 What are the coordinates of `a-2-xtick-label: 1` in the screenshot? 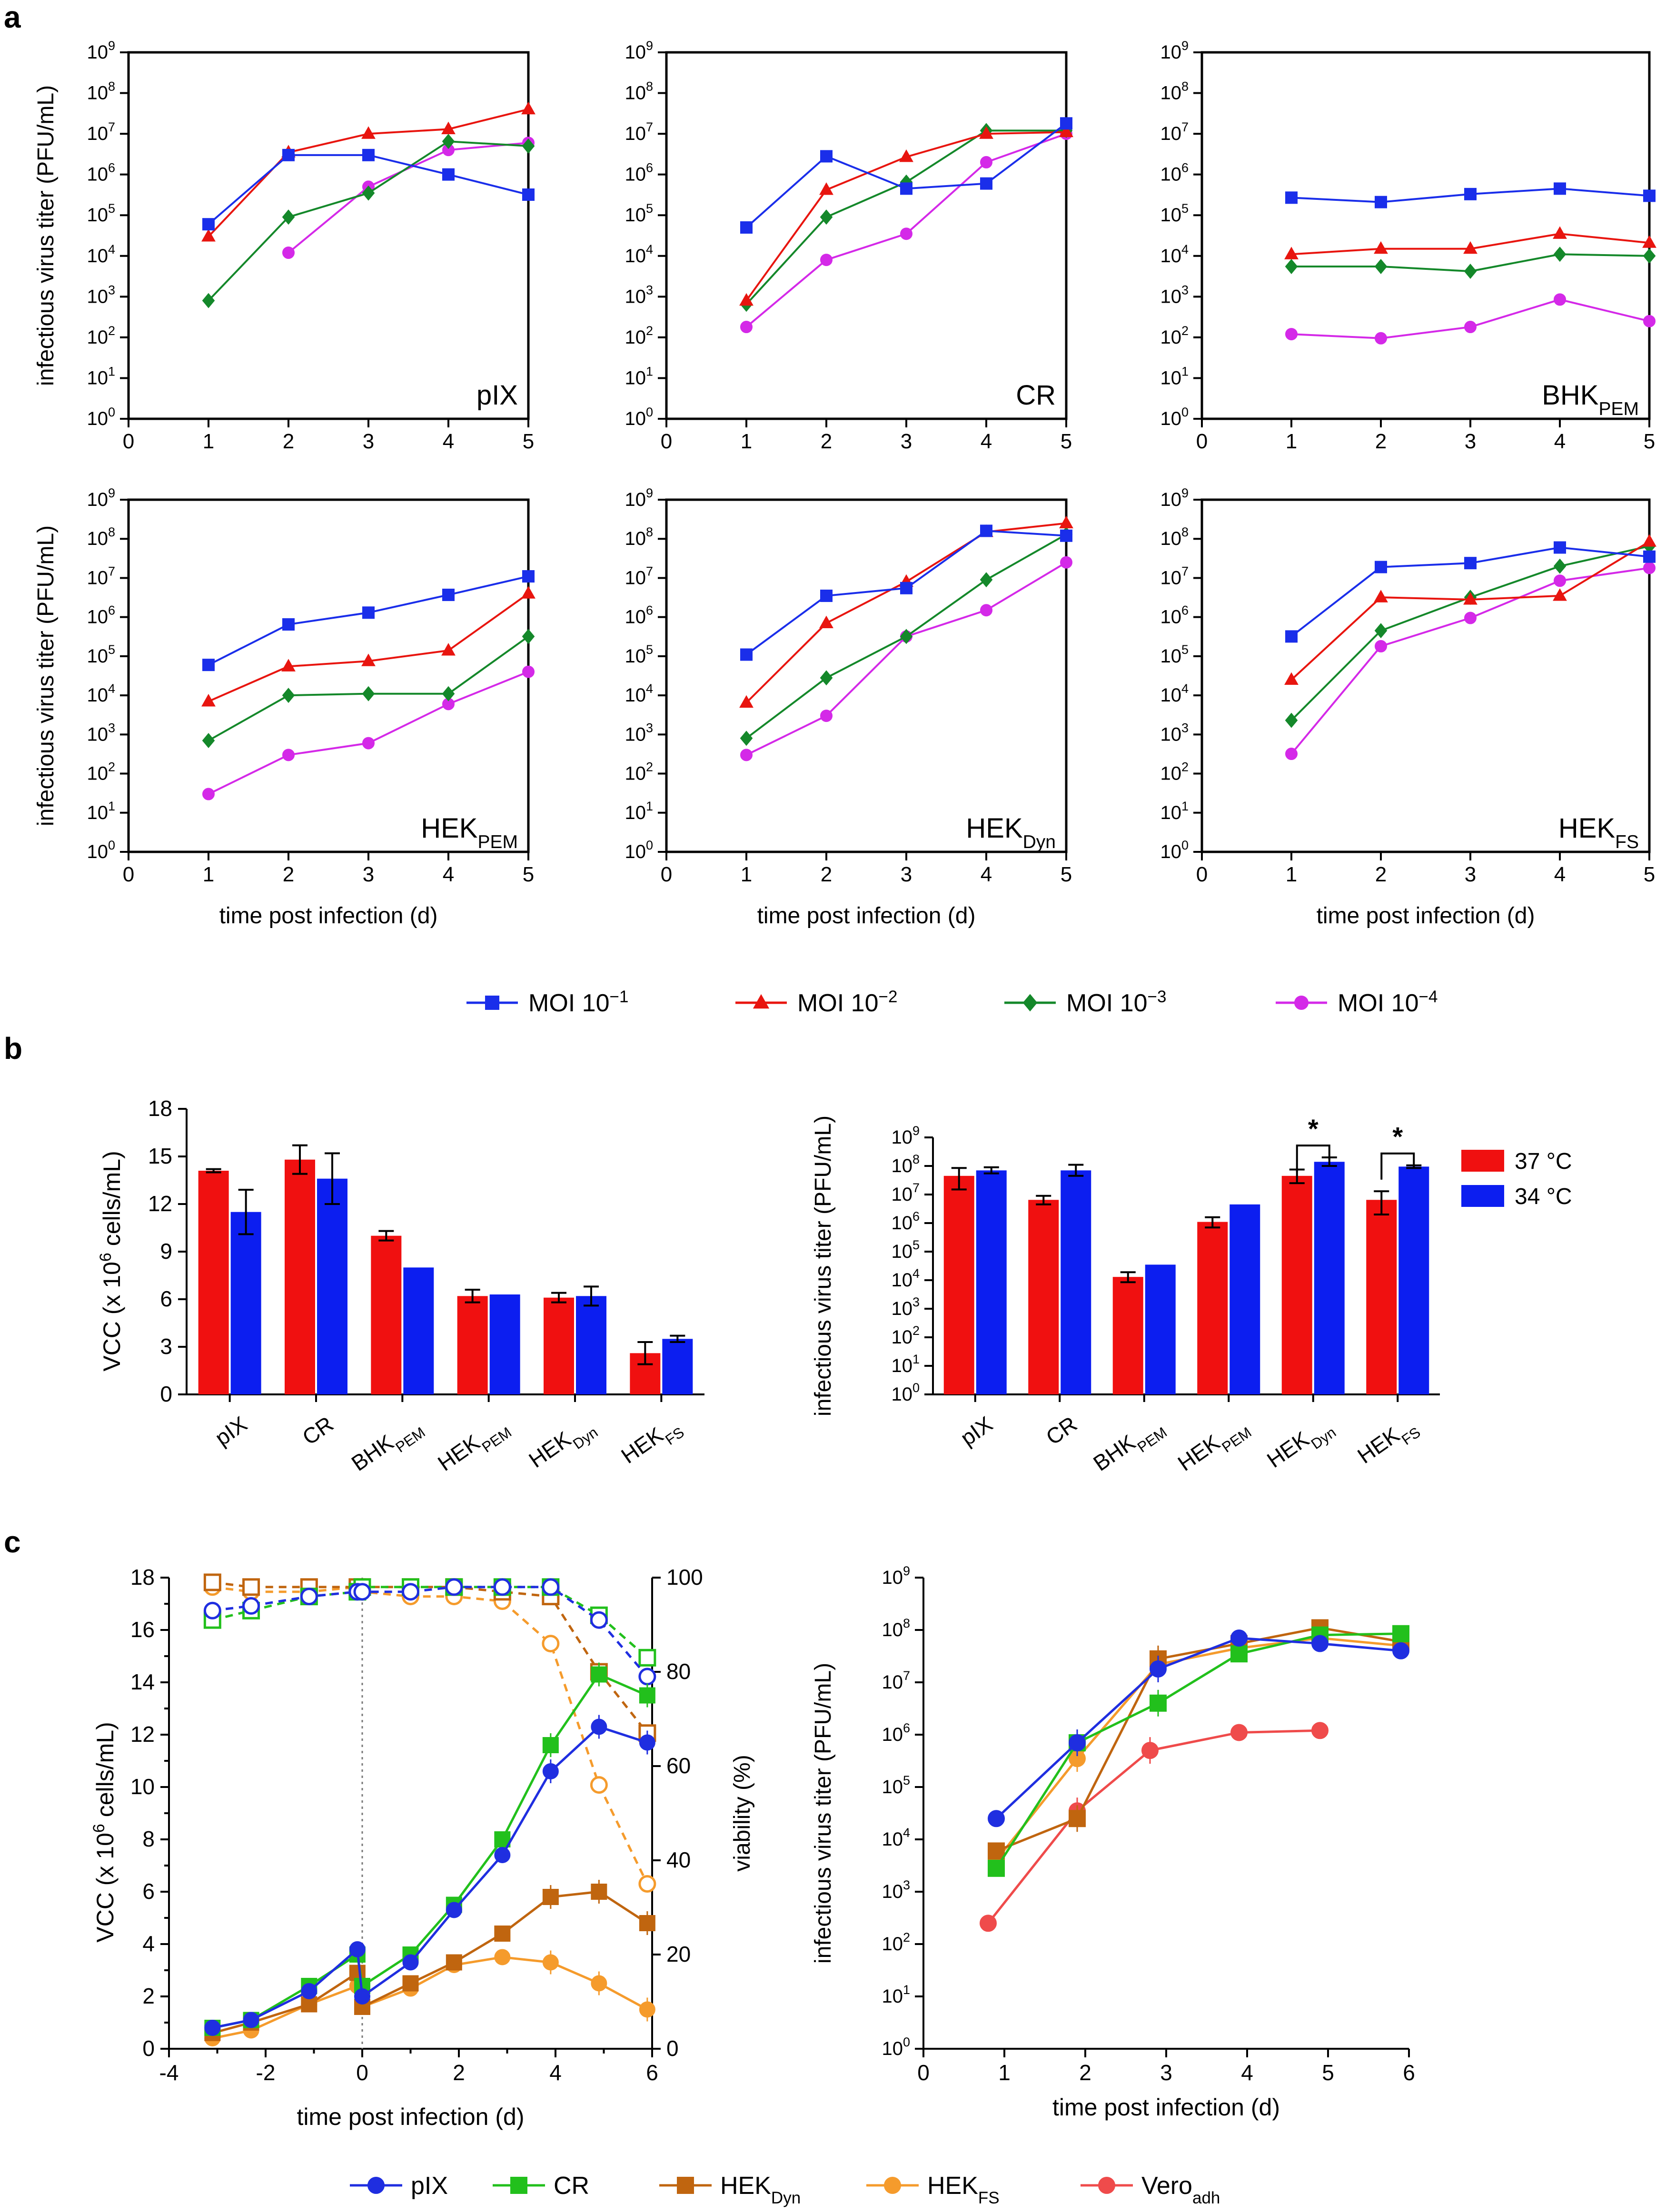 It's located at (746, 441).